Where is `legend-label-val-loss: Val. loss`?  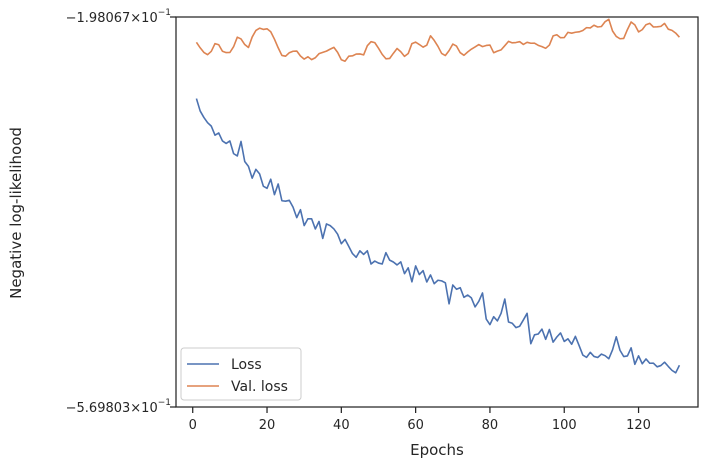 legend-label-val-loss: Val. loss is located at coordinates (259, 387).